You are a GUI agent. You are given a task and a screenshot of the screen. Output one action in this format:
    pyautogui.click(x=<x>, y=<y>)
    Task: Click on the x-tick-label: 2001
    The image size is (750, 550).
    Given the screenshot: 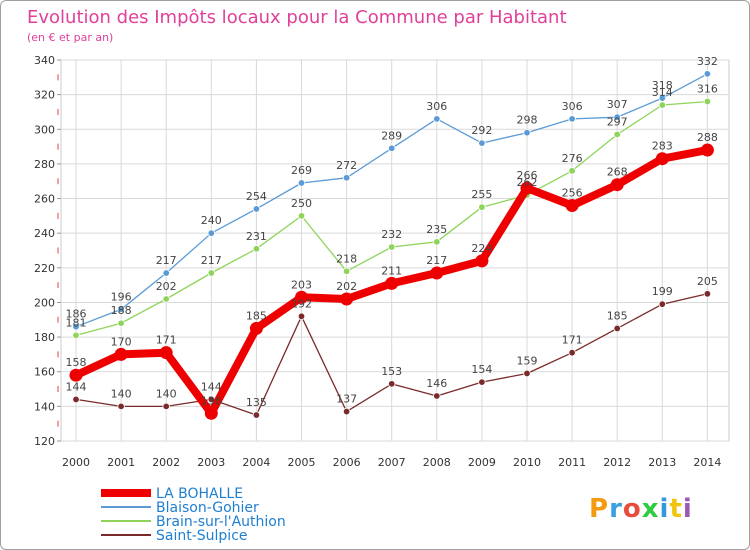 What is the action you would take?
    pyautogui.click(x=121, y=462)
    